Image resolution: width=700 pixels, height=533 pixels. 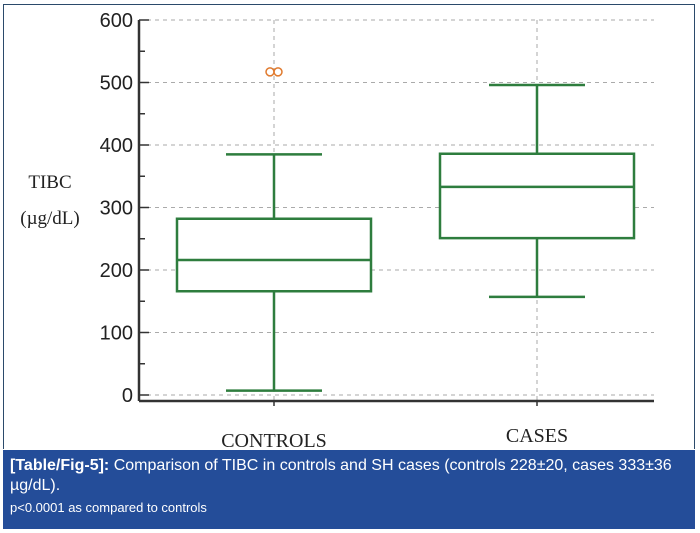 What do you see at coordinates (127, 396) in the screenshot?
I see `y-tick-label: 0` at bounding box center [127, 396].